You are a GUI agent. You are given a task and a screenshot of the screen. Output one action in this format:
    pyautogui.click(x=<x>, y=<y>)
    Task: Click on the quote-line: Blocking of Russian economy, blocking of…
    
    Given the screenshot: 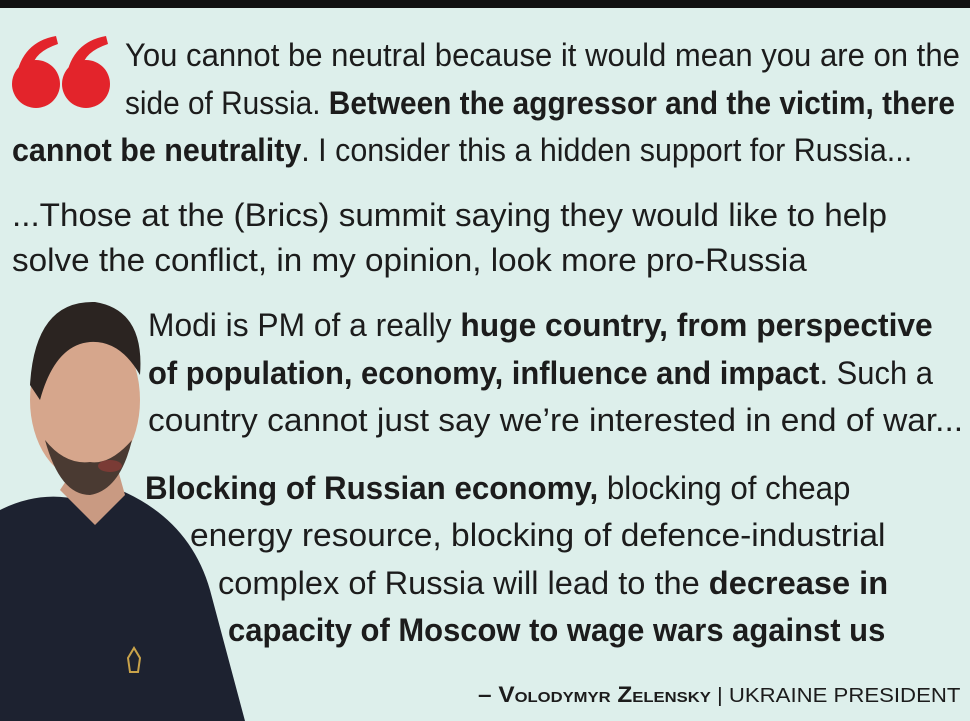 What is the action you would take?
    pyautogui.click(x=497, y=488)
    